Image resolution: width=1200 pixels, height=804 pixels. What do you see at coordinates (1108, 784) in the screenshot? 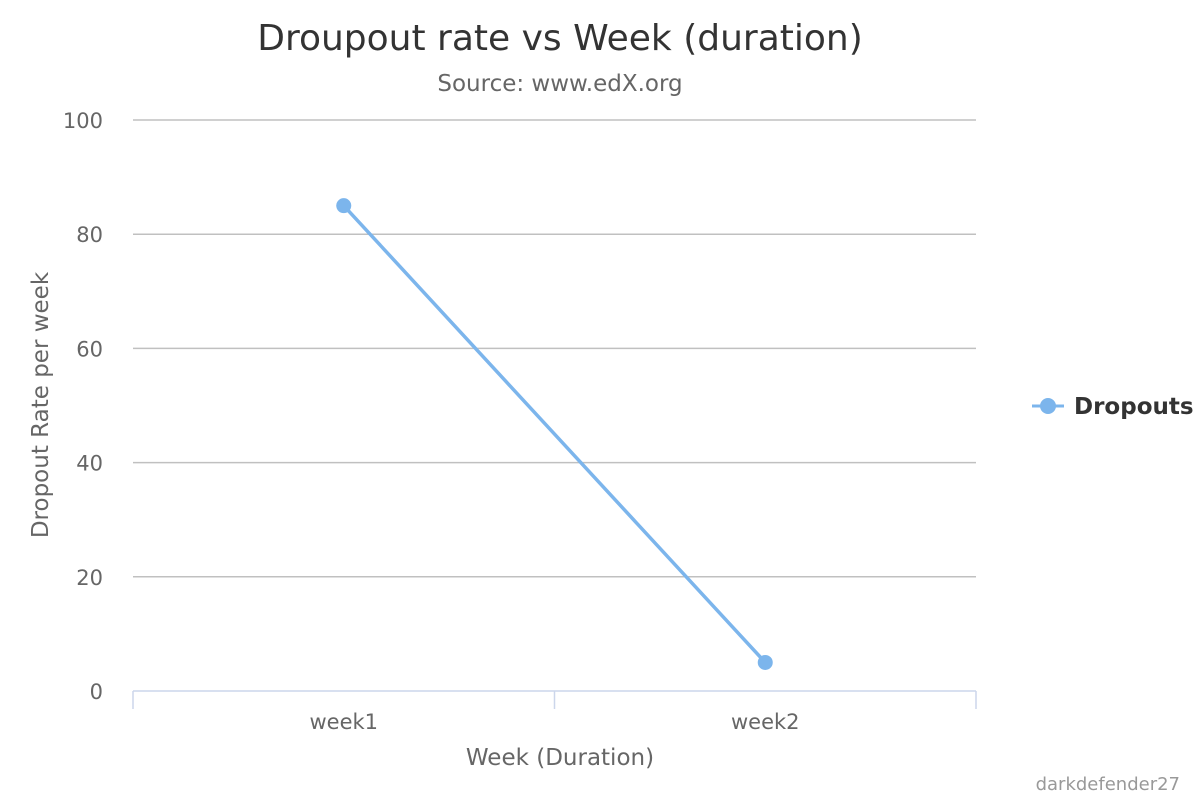
I see `chart-credit: darkdefender27` at bounding box center [1108, 784].